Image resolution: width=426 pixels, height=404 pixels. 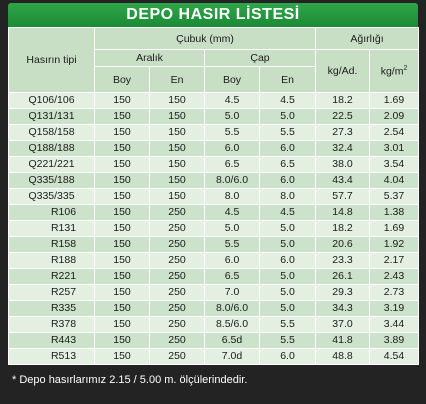 I want to click on cell-cap-boy: 7.0, so click(x=232, y=292).